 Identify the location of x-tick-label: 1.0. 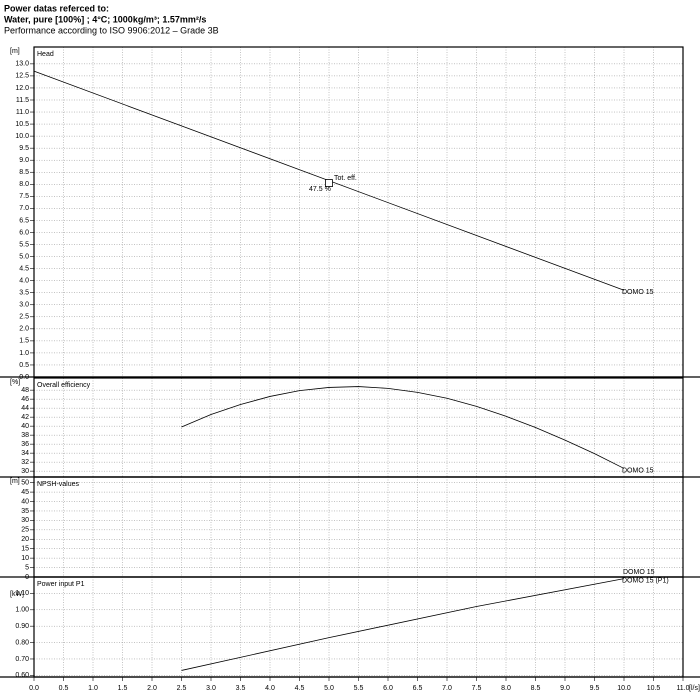
(93, 688).